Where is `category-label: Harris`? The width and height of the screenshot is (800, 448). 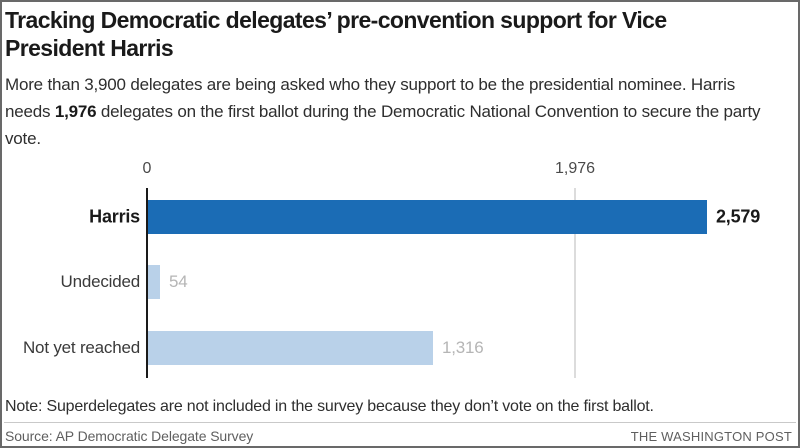 category-label: Harris is located at coordinates (114, 216).